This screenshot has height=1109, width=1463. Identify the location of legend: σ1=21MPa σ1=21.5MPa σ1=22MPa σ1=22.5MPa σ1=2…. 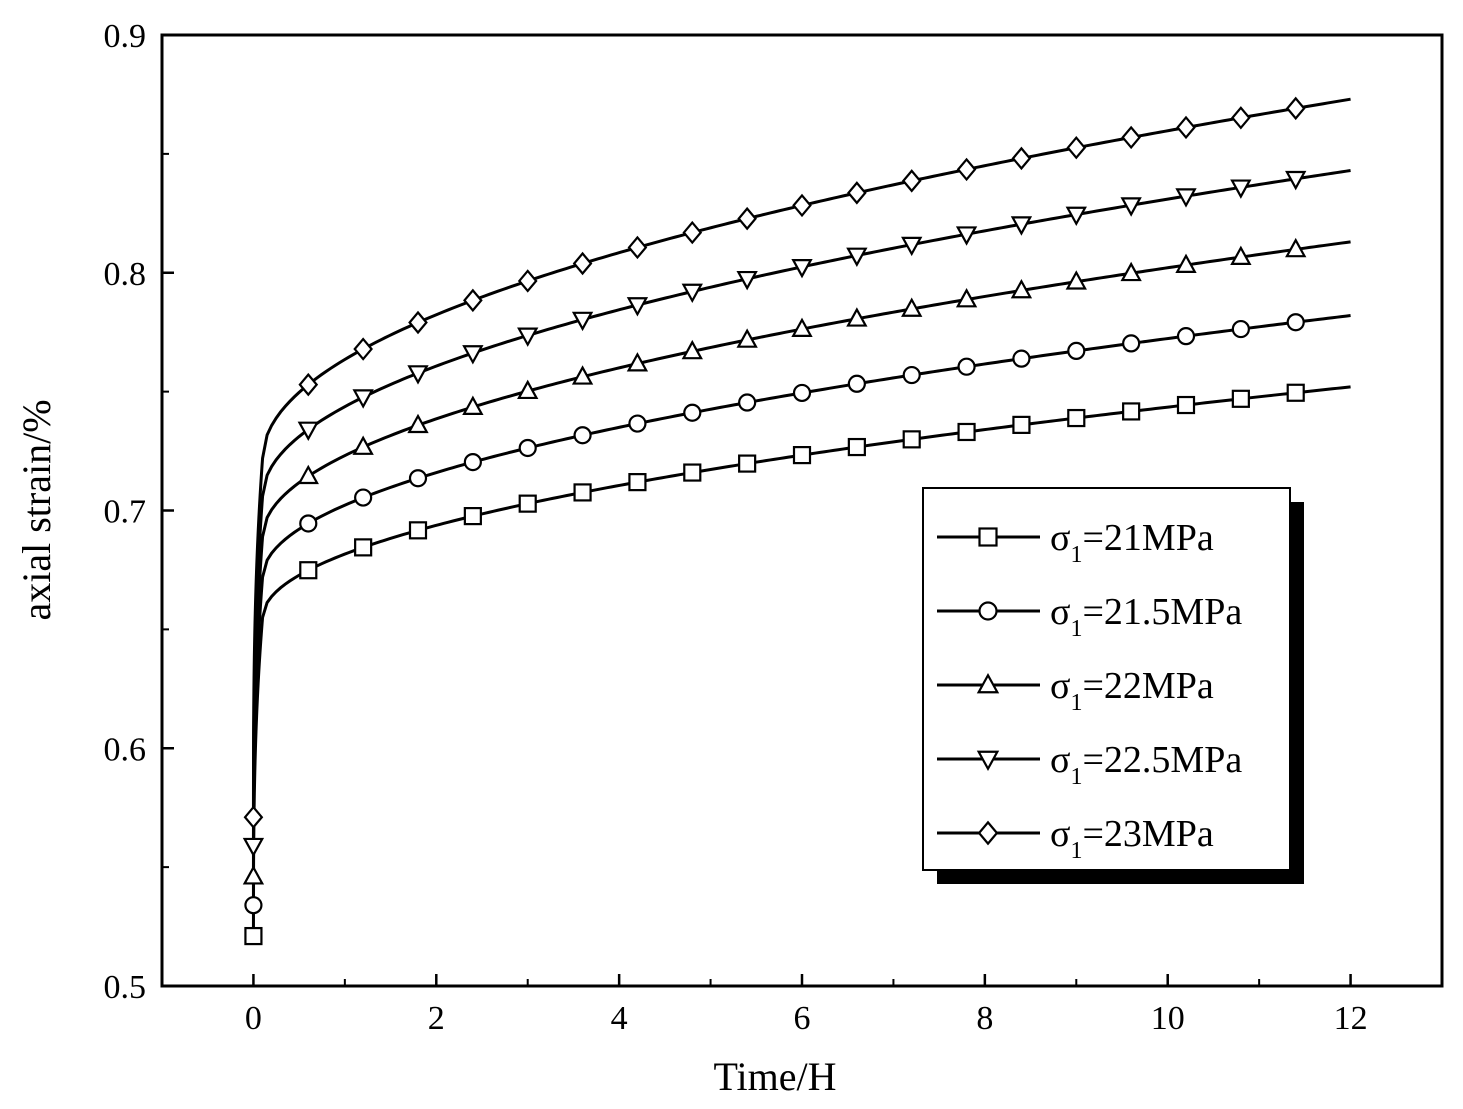
(1113, 685).